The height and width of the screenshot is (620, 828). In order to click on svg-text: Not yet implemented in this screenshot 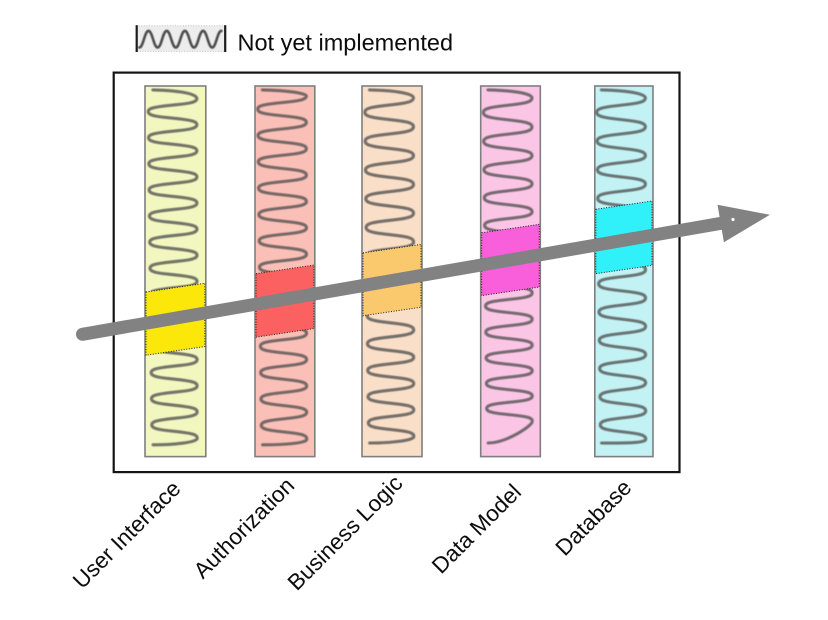, I will do `click(346, 43)`.